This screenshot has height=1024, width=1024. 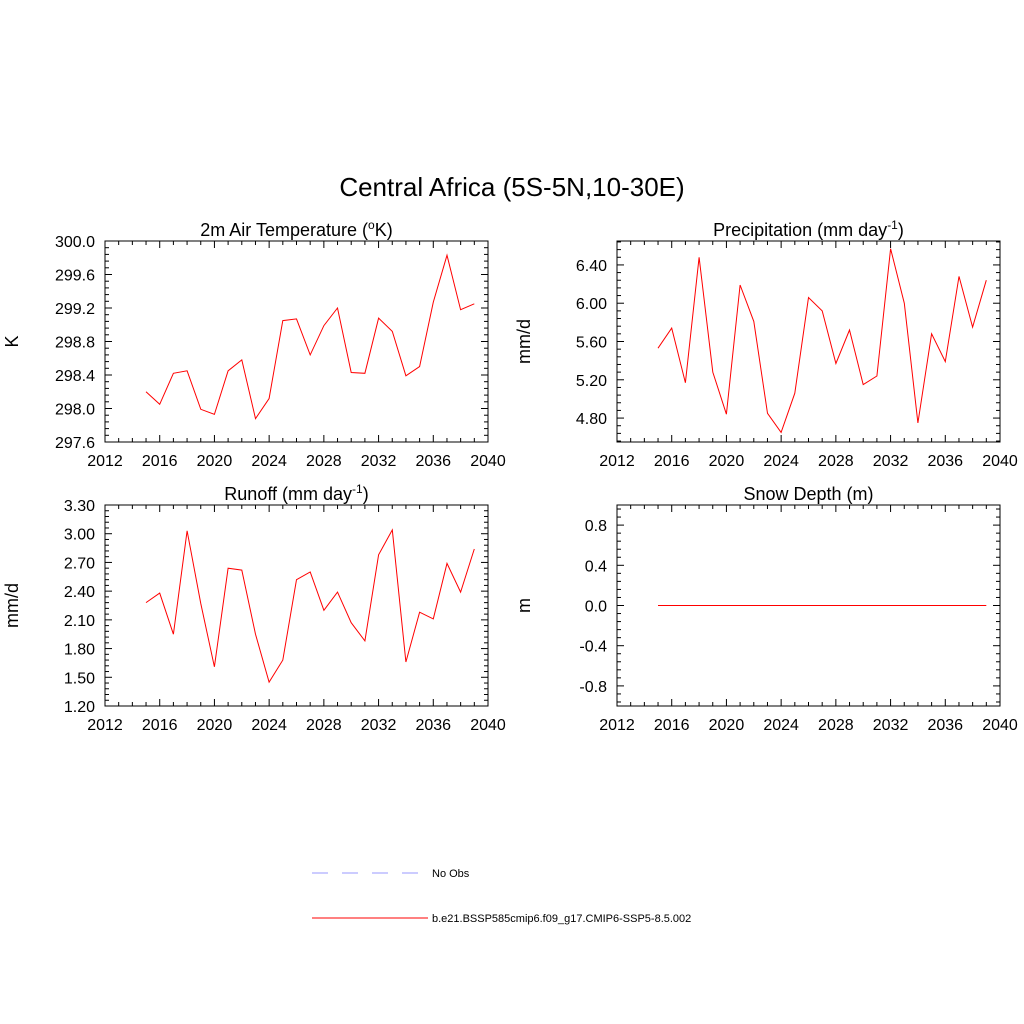 I want to click on y-tick-label: 298.8, so click(x=75, y=343).